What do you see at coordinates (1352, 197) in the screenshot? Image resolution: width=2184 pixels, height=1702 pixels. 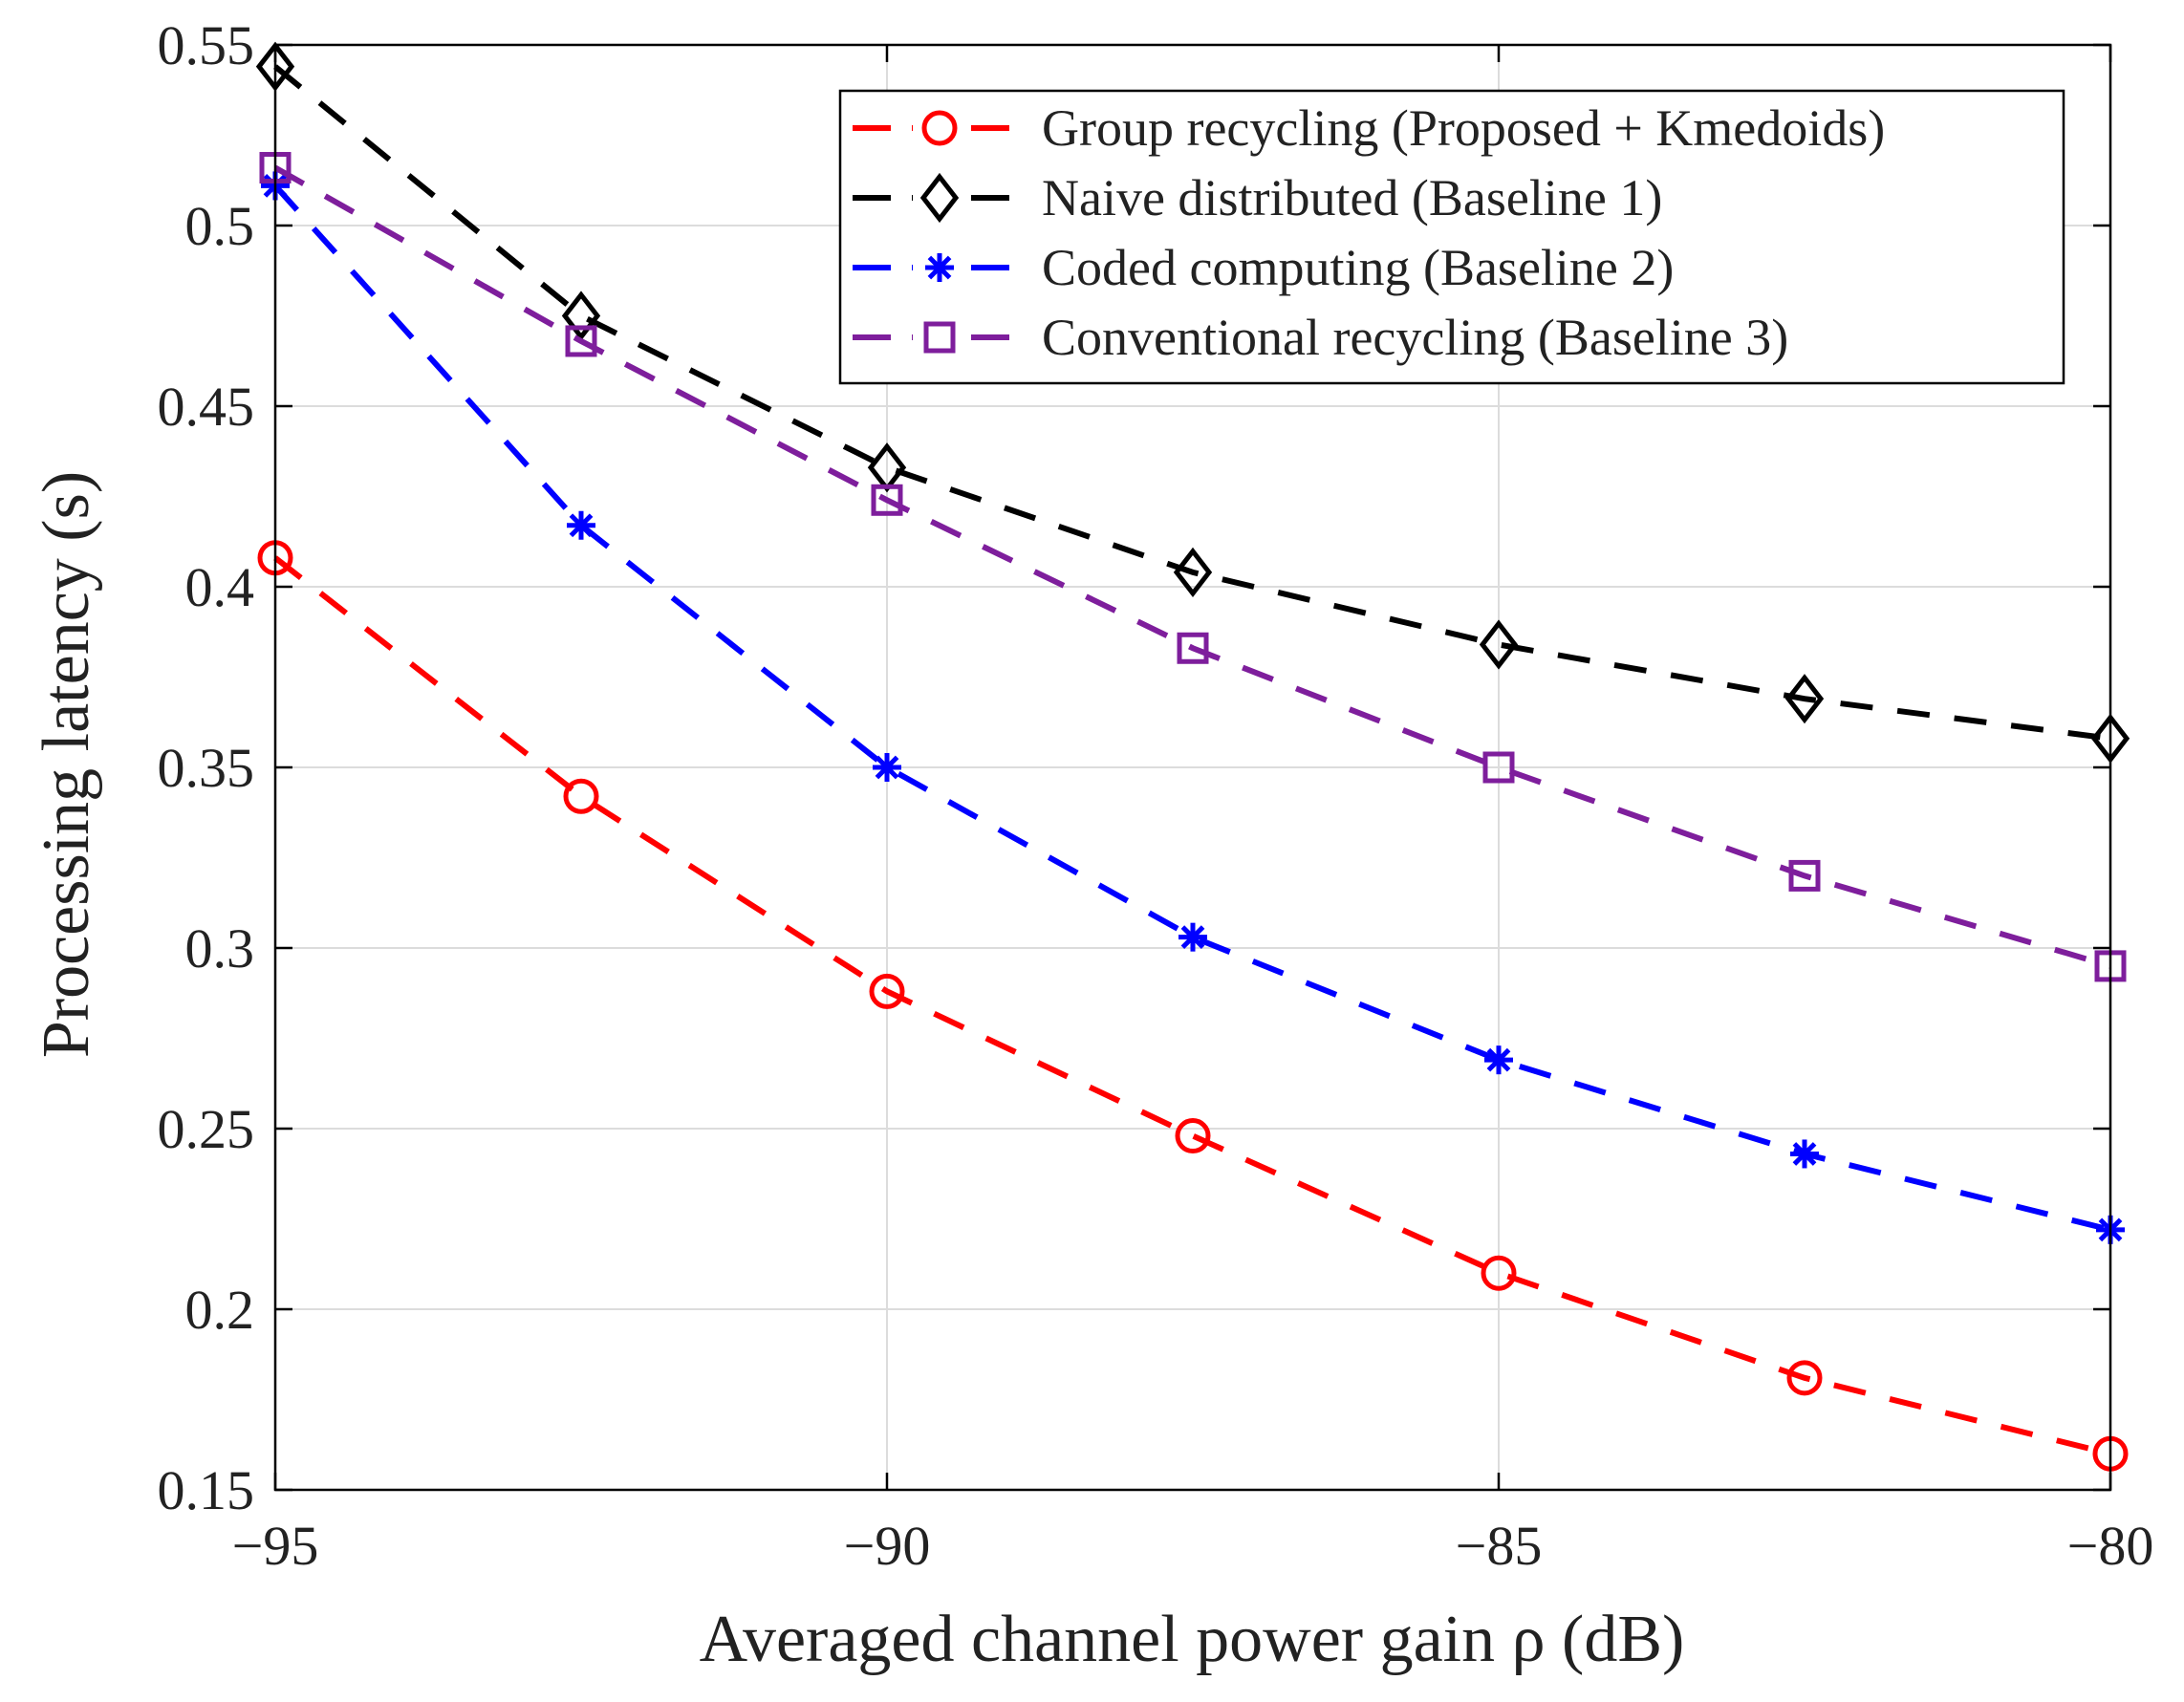 I see `legend-label: Naive distributed (Baseline 1)` at bounding box center [1352, 197].